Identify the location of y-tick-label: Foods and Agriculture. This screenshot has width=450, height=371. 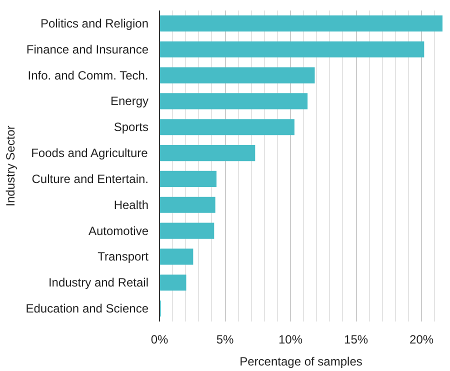
(89, 153).